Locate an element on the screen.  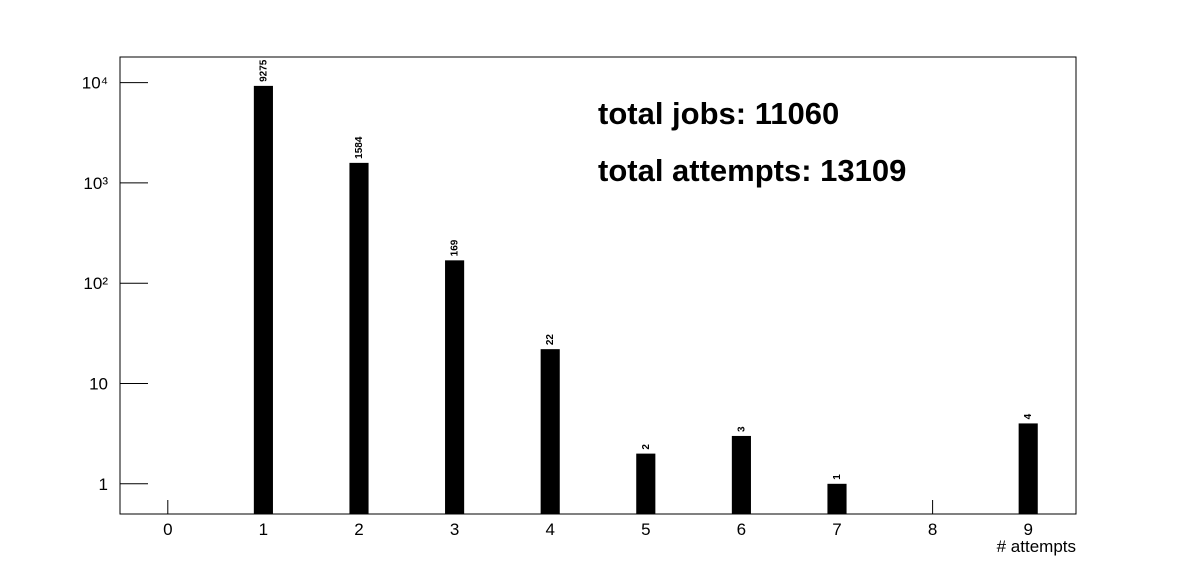
value-label: 4 is located at coordinates (1028, 416).